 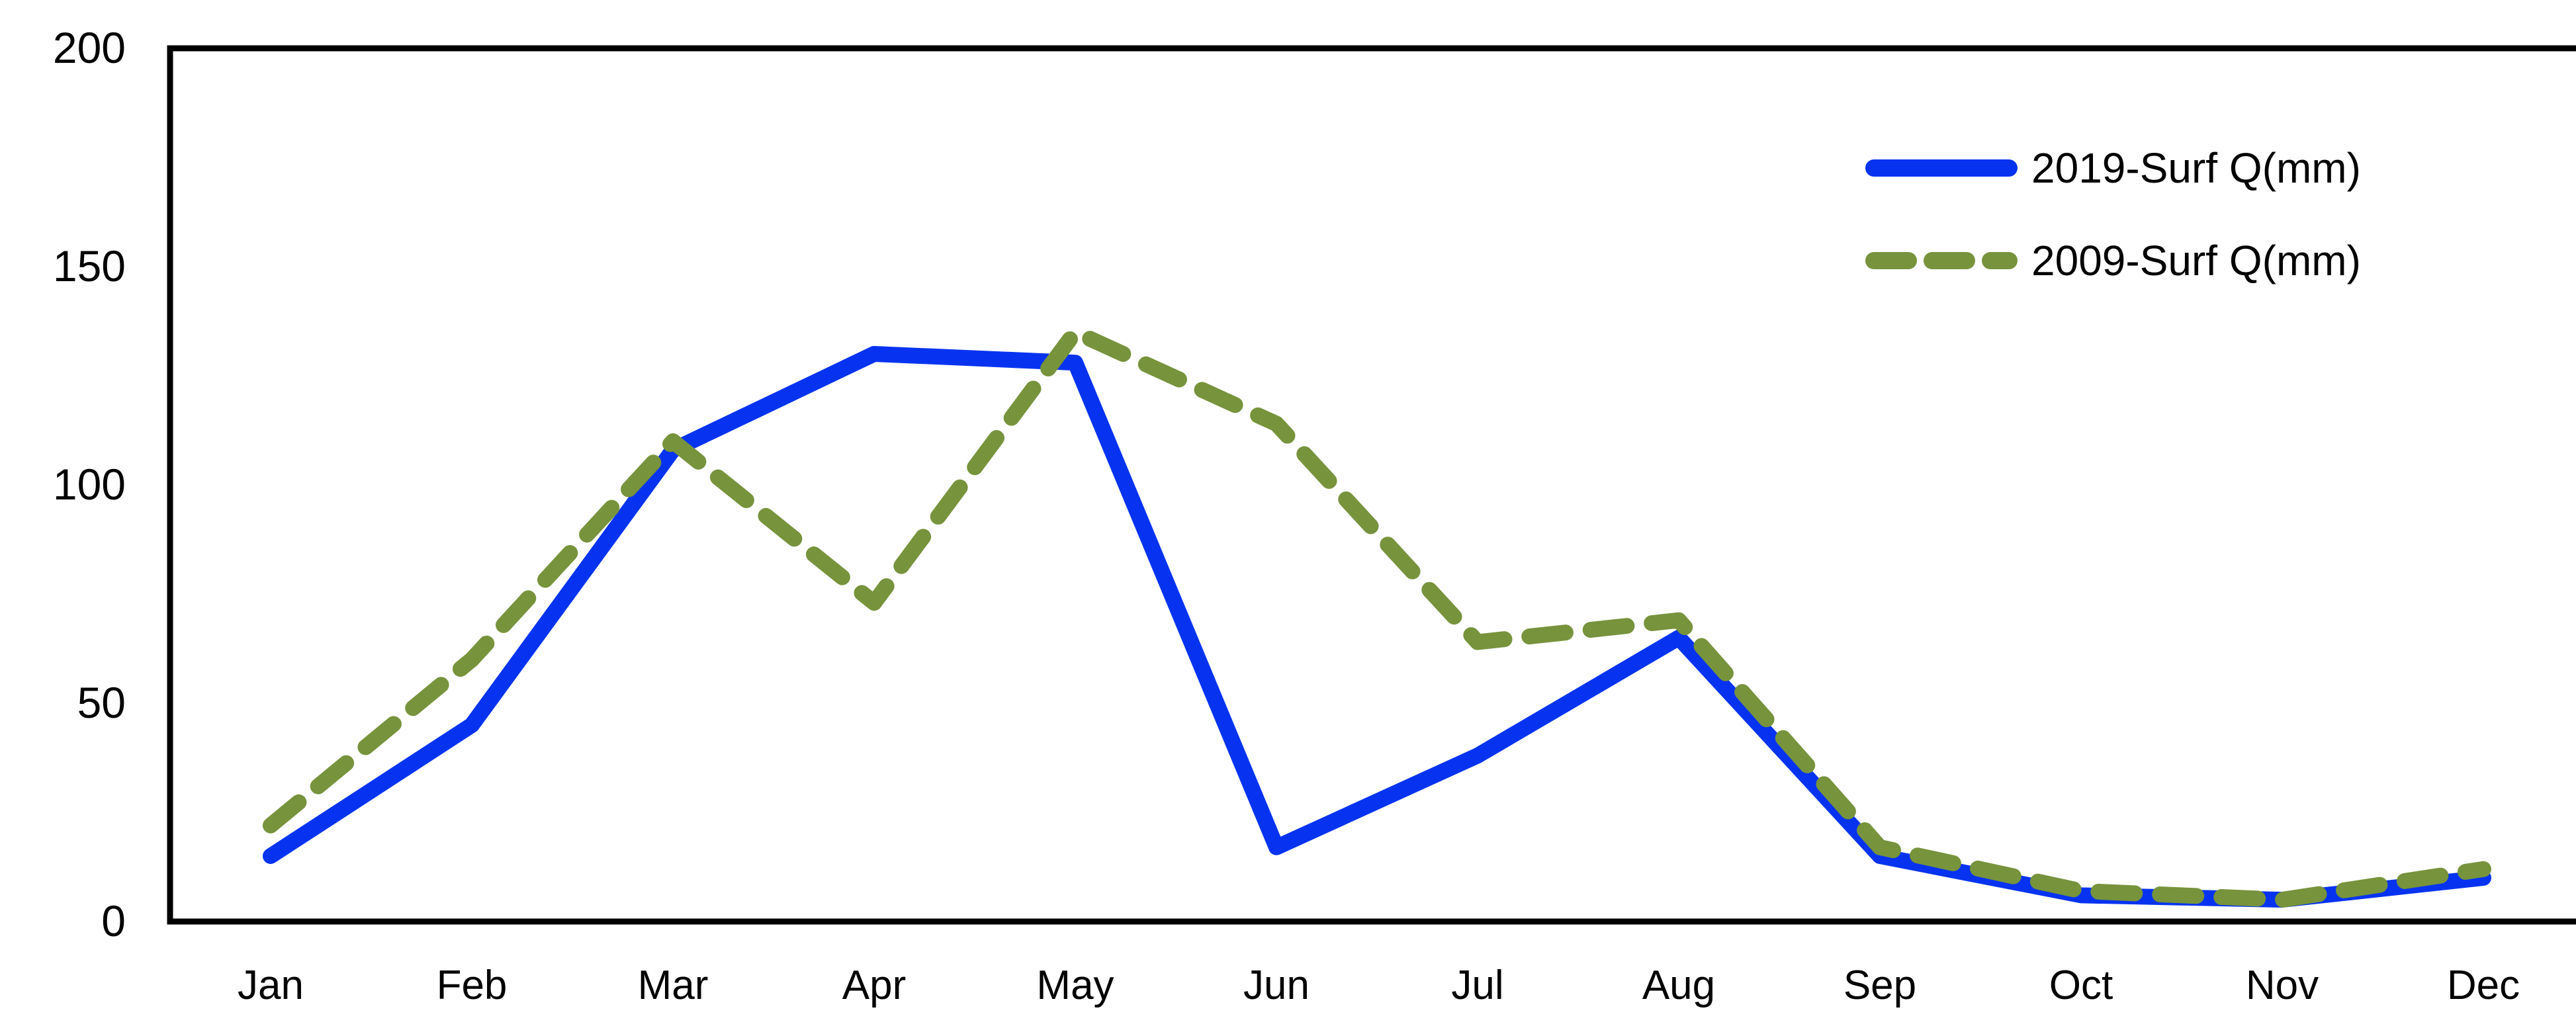 What do you see at coordinates (1941, 168) in the screenshot?
I see `legend-swatch-solid-line` at bounding box center [1941, 168].